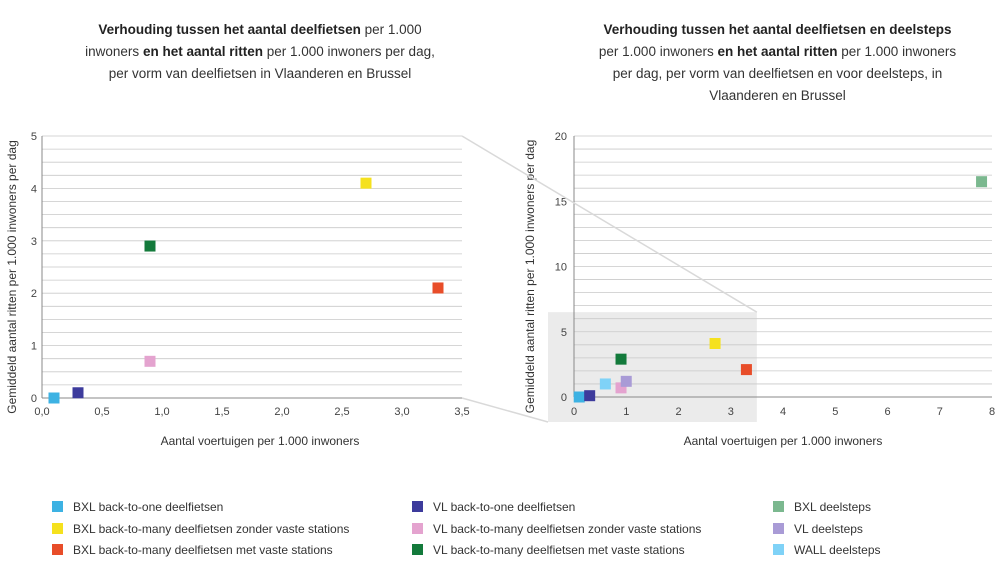 Image resolution: width=1000 pixels, height=565 pixels. I want to click on left-y-tick-label: 5, so click(34, 137).